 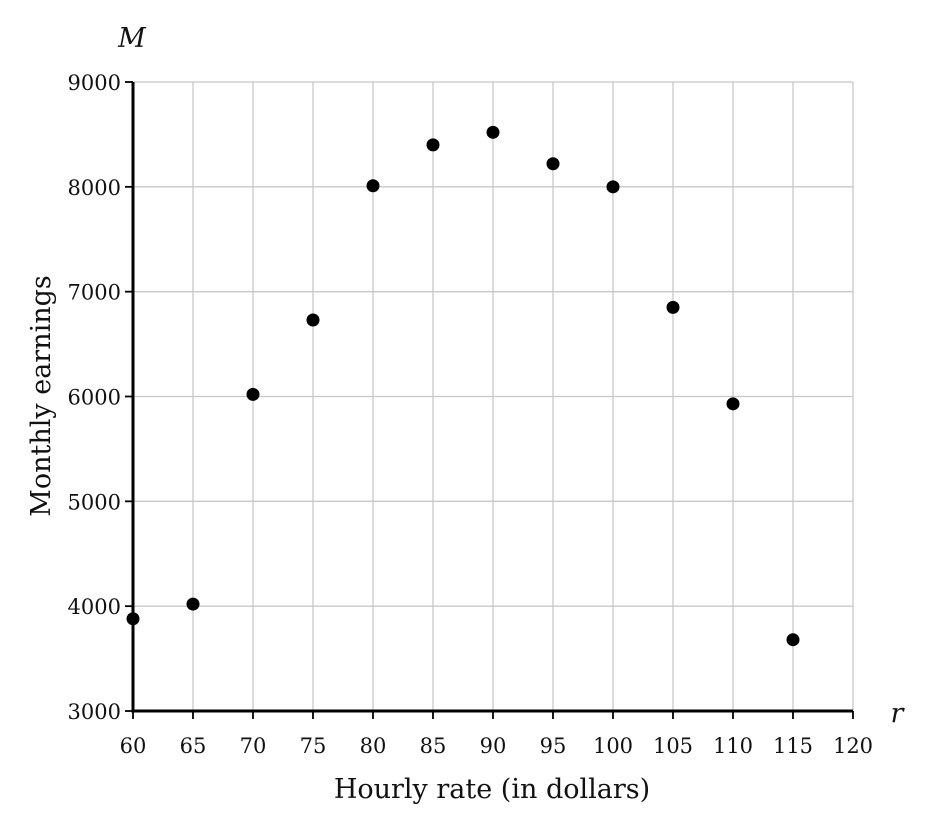 I want to click on y-axis-title: Monthly earnings, so click(x=41, y=396).